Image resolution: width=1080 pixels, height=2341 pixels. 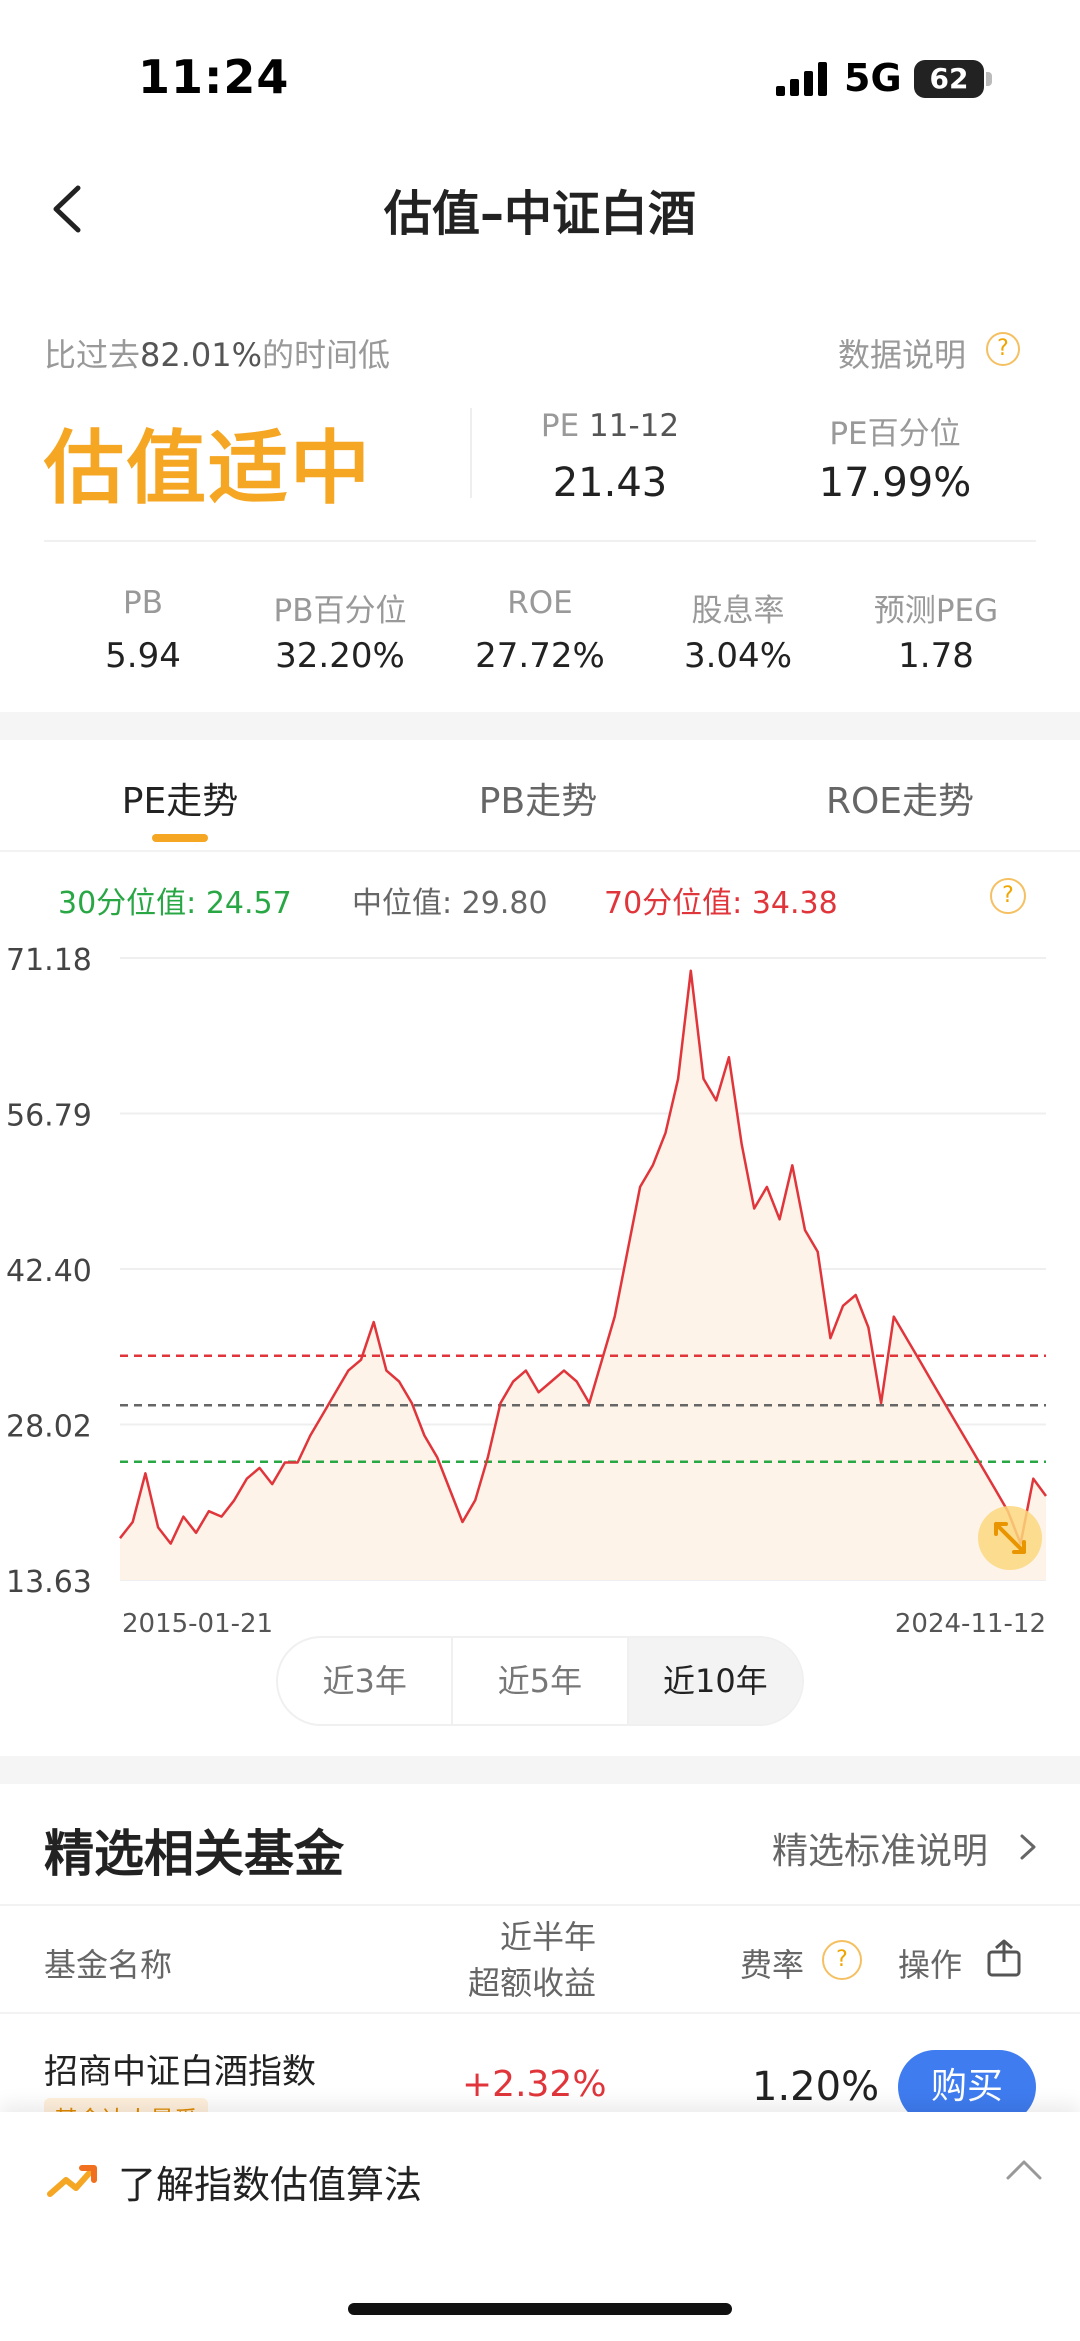 I want to click on legend-p70: 70分位值: 34.38, so click(x=721, y=903).